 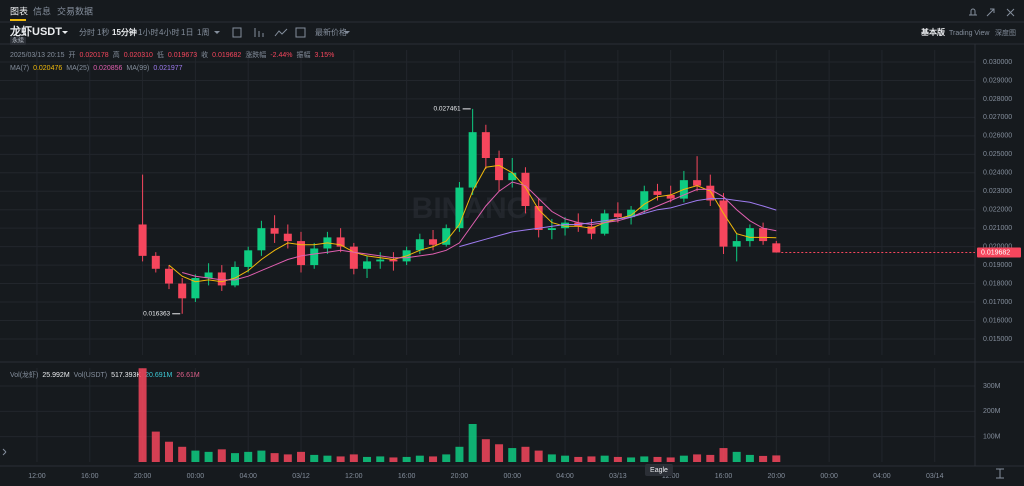 What do you see at coordinates (999, 252) in the screenshot?
I see `last-price-badge` at bounding box center [999, 252].